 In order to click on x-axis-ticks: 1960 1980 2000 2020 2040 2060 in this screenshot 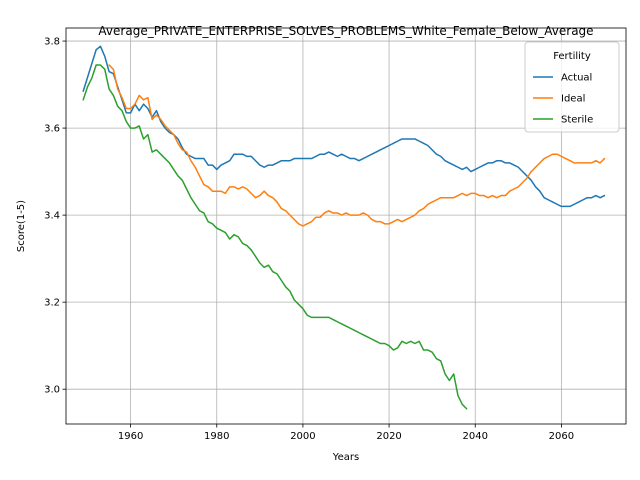, I will do `click(346, 433)`.